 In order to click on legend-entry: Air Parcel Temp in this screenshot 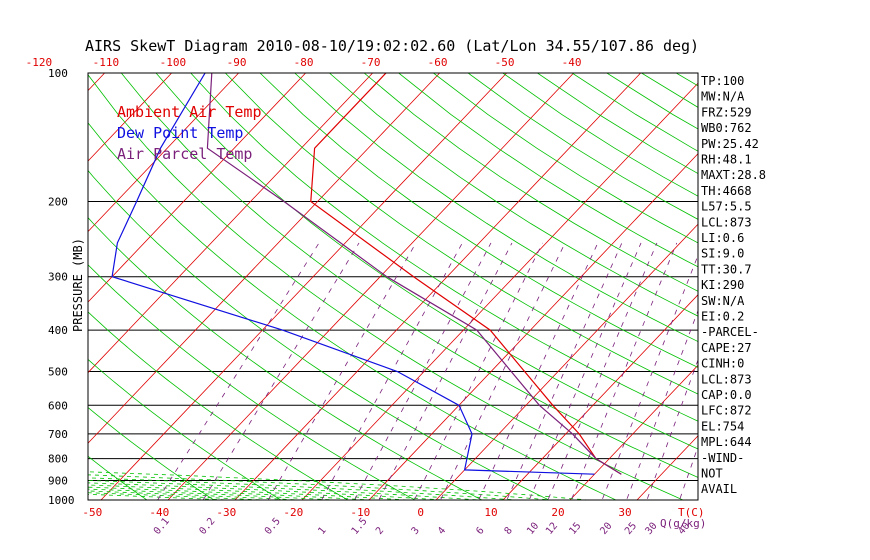, I will do `click(184, 154)`.